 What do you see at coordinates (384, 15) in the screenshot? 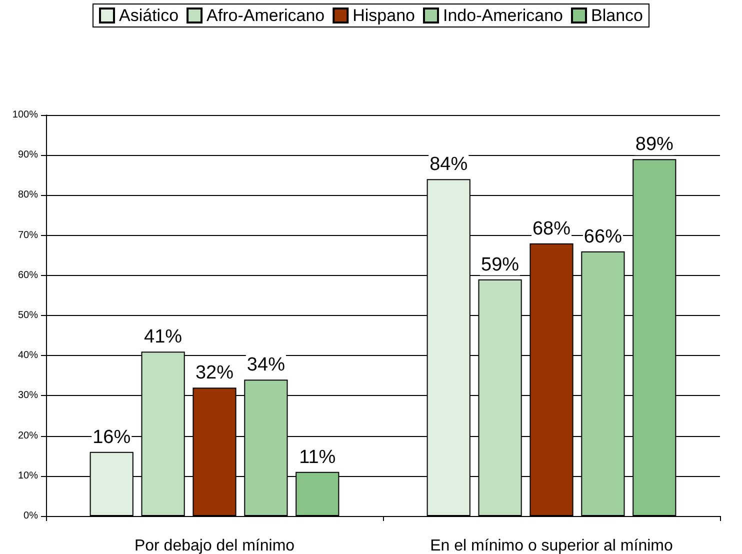
I see `legend-label: Hispano` at bounding box center [384, 15].